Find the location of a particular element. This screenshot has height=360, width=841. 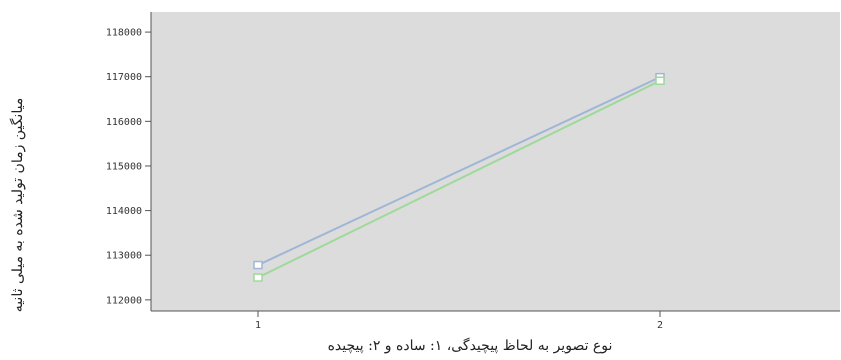

y-tick-label: 114000 is located at coordinates (124, 211).